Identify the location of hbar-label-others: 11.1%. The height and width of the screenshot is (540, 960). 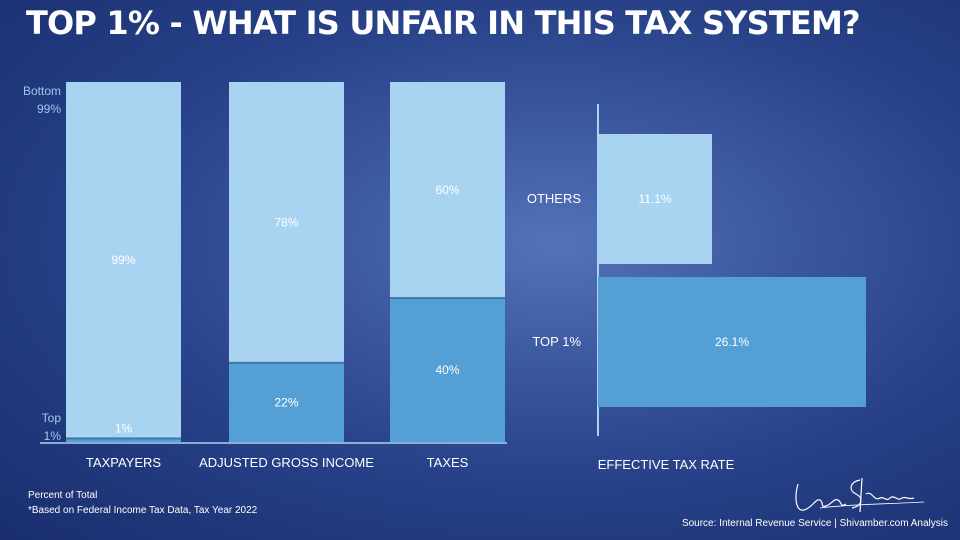
(654, 199).